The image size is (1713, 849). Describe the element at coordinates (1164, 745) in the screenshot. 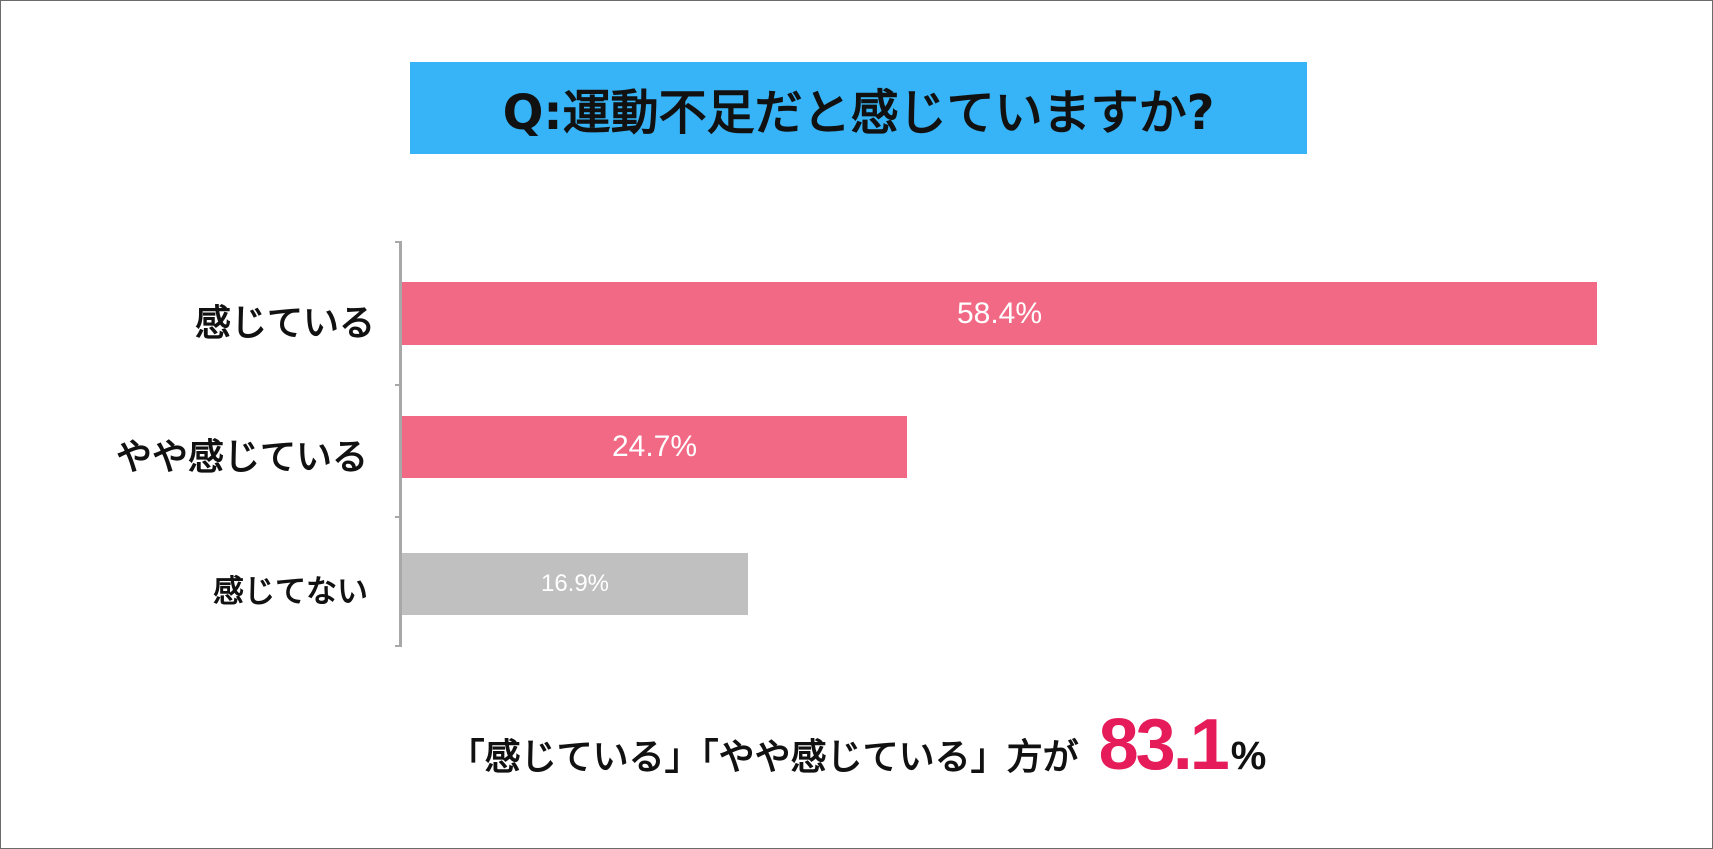

I see `summary-value: 83.1` at that location.